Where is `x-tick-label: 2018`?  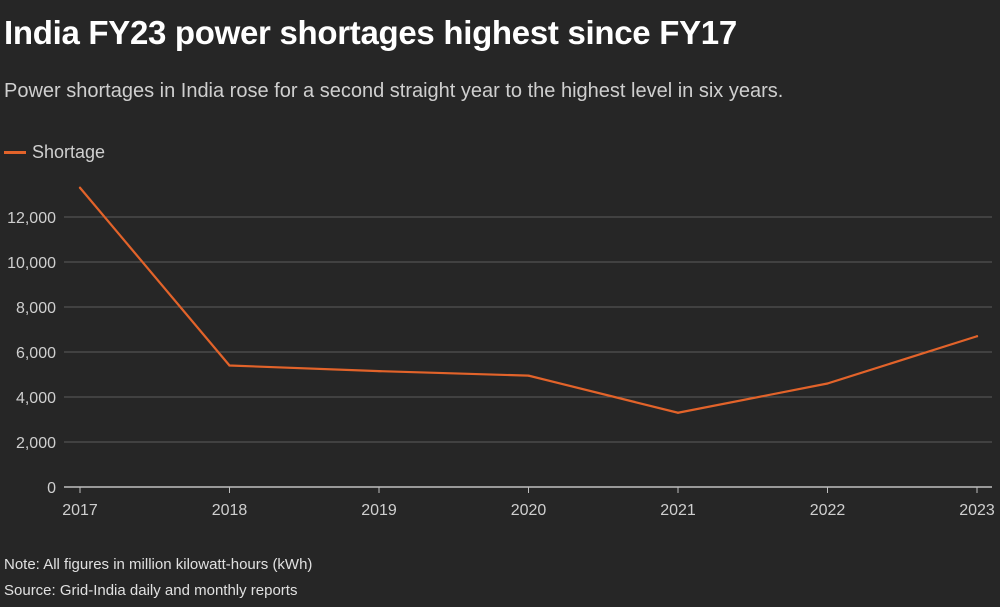 x-tick-label: 2018 is located at coordinates (230, 510).